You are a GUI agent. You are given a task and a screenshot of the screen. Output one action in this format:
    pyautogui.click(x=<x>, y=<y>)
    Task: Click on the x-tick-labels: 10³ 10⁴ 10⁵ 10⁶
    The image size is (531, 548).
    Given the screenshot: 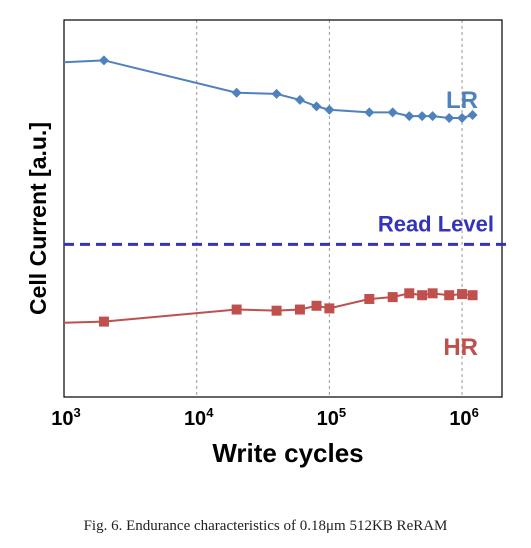 What is the action you would take?
    pyautogui.click(x=265, y=417)
    